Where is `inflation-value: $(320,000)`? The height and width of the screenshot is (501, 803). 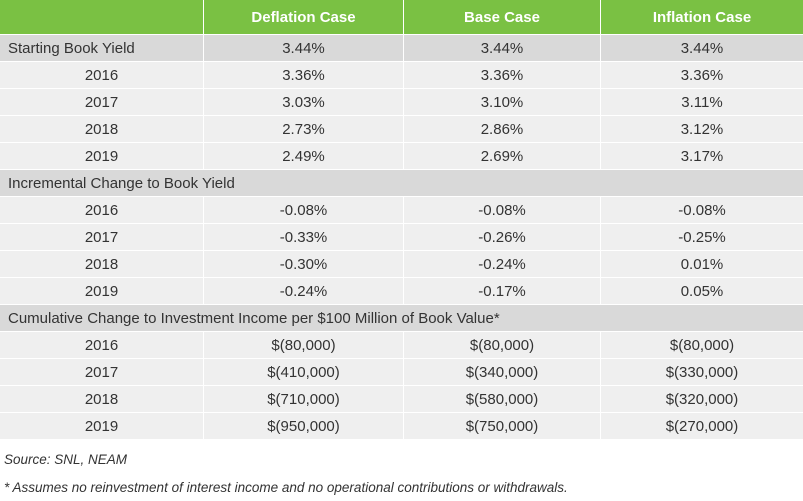
inflation-value: $(320,000) is located at coordinates (701, 398).